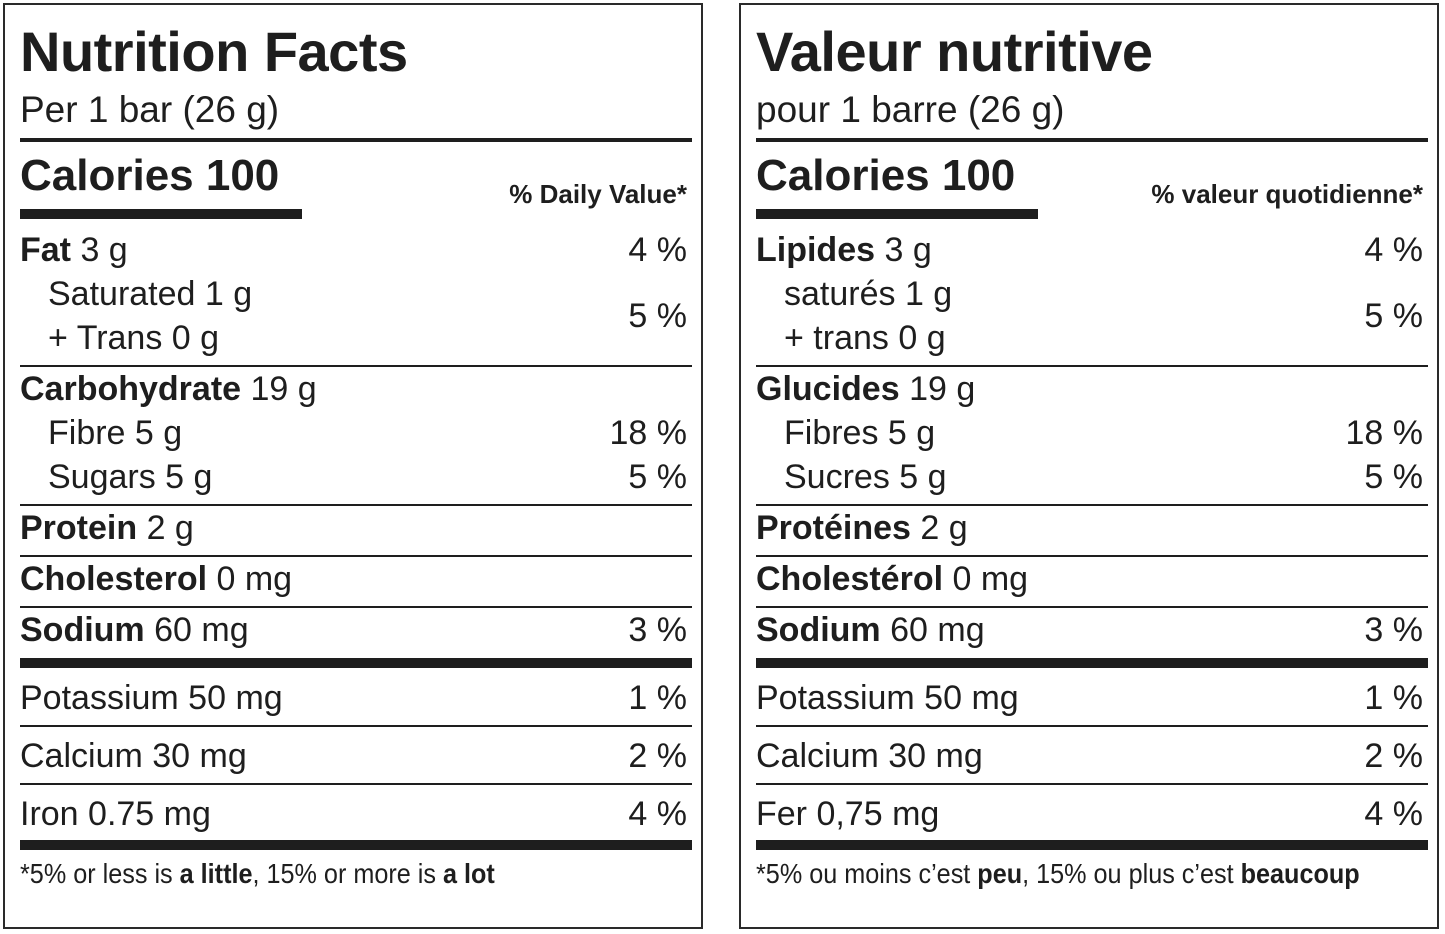 The image size is (1445, 934). Describe the element at coordinates (1000, 873) in the screenshot. I see `footnote-part: peu` at that location.